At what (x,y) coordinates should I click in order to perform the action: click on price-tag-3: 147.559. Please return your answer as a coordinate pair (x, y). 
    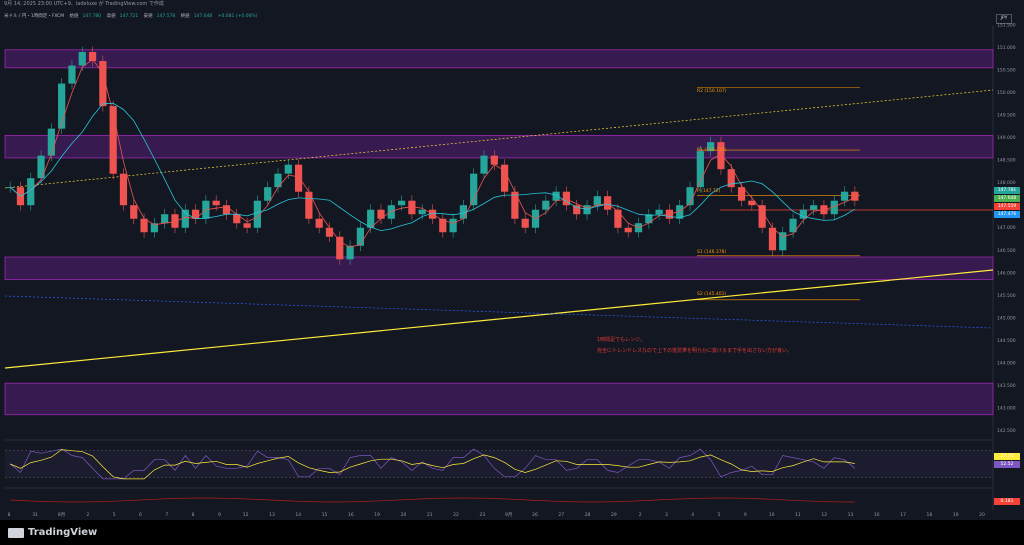
    Looking at the image, I should click on (1007, 206).